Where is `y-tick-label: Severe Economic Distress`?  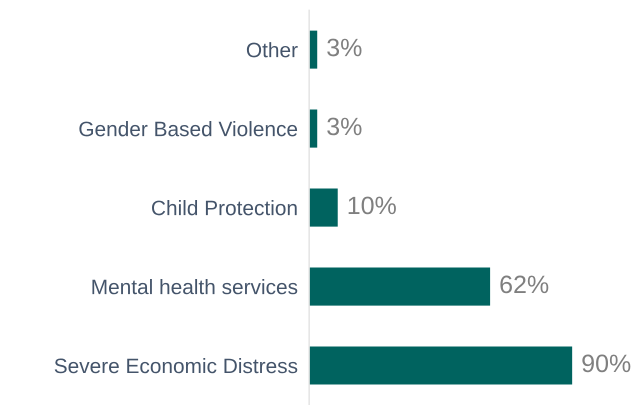 y-tick-label: Severe Economic Distress is located at coordinates (176, 366).